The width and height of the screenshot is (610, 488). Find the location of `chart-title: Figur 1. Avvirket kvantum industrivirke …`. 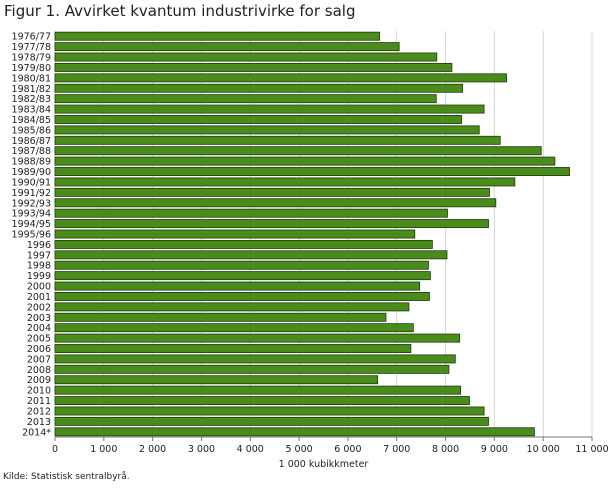

chart-title: Figur 1. Avvirket kvantum industrivirke … is located at coordinates (180, 11).